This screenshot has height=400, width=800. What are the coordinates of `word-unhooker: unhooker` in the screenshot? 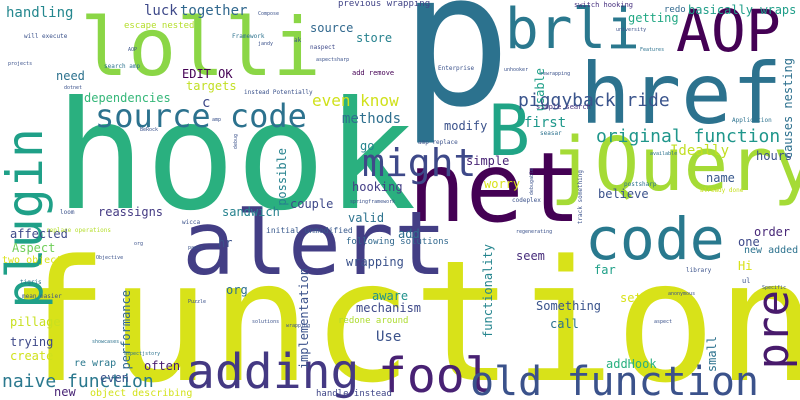 It's located at (516, 70).